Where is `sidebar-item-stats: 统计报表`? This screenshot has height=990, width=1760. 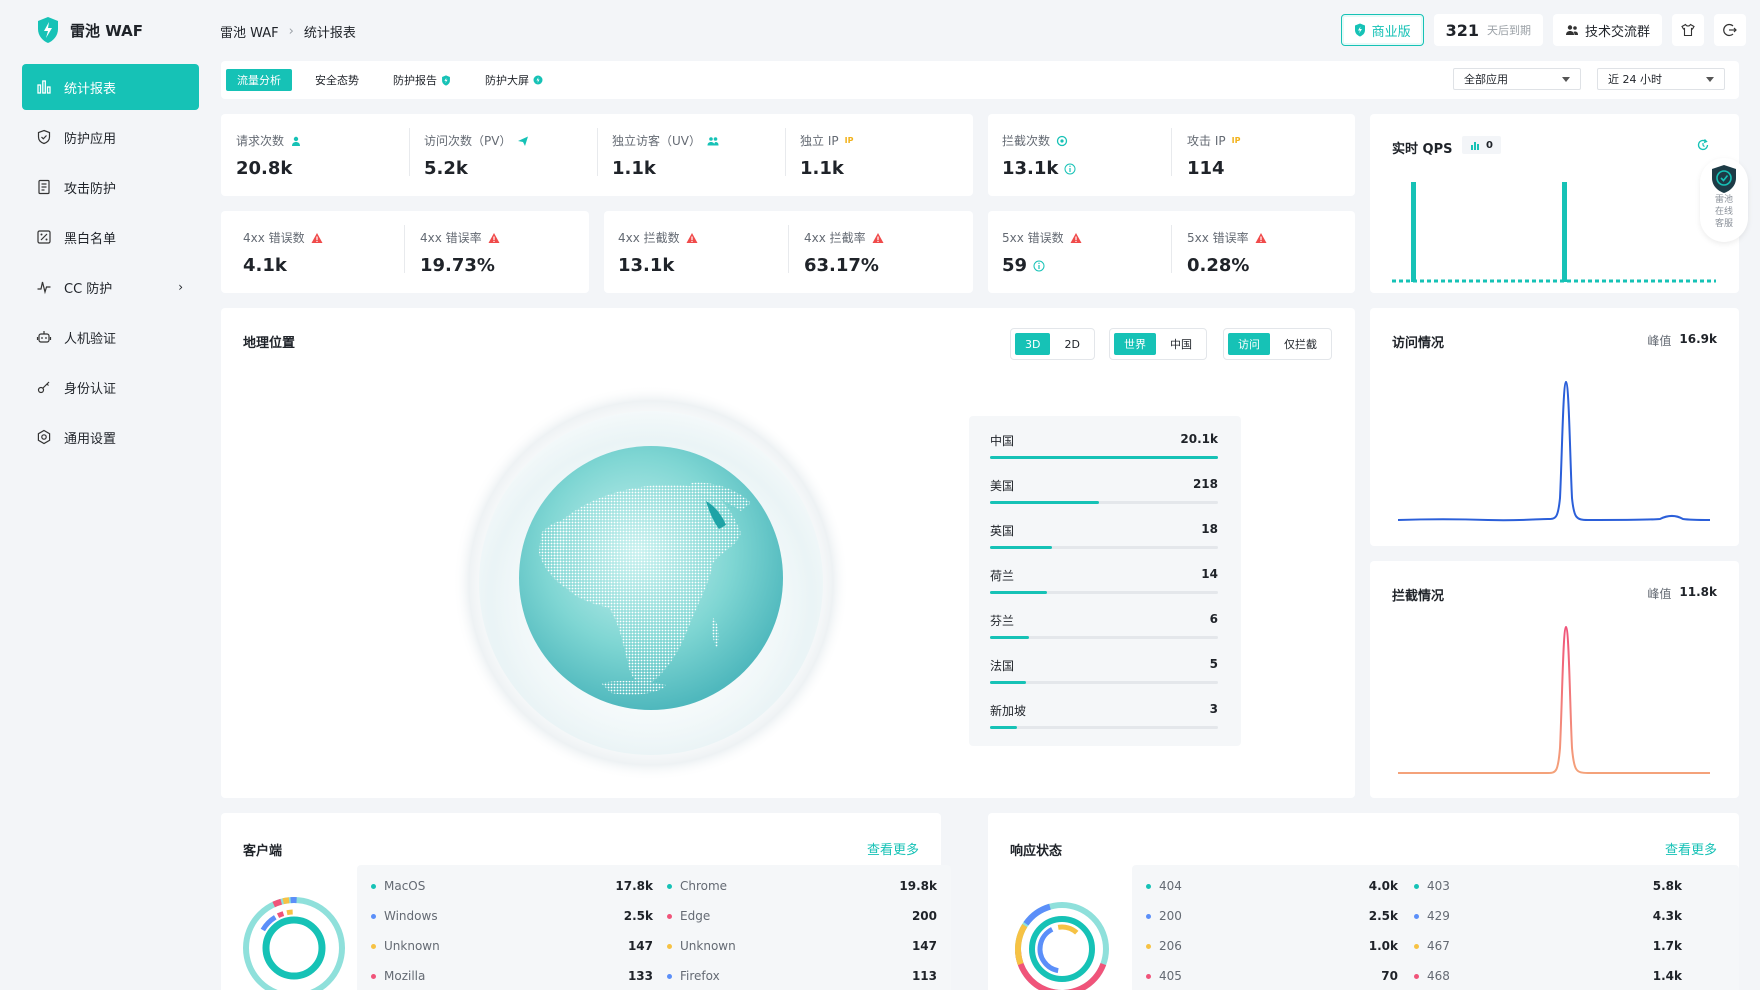
sidebar-item-stats: 统计报表 is located at coordinates (110, 87).